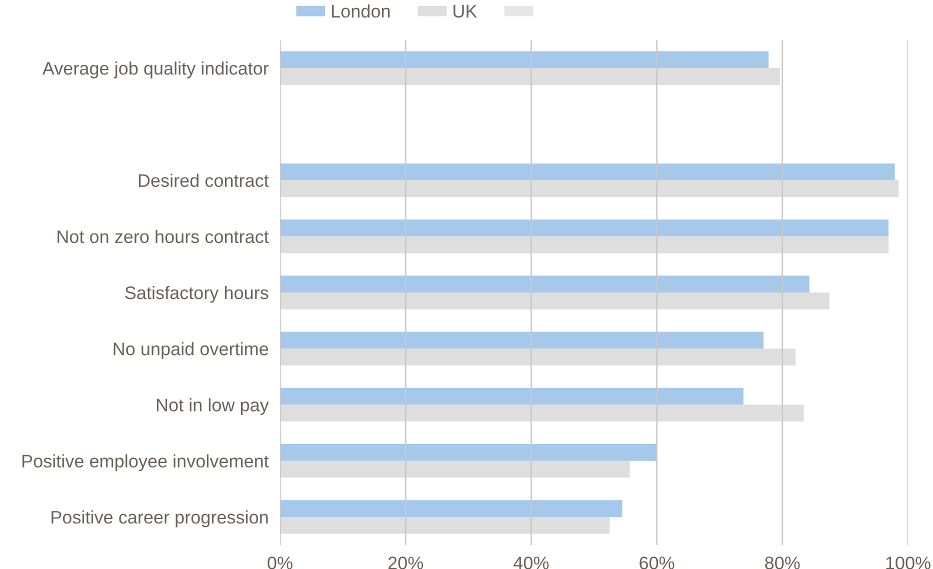 This screenshot has height=569, width=933. What do you see at coordinates (160, 519) in the screenshot?
I see `y-tick-label: Positive career progression` at bounding box center [160, 519].